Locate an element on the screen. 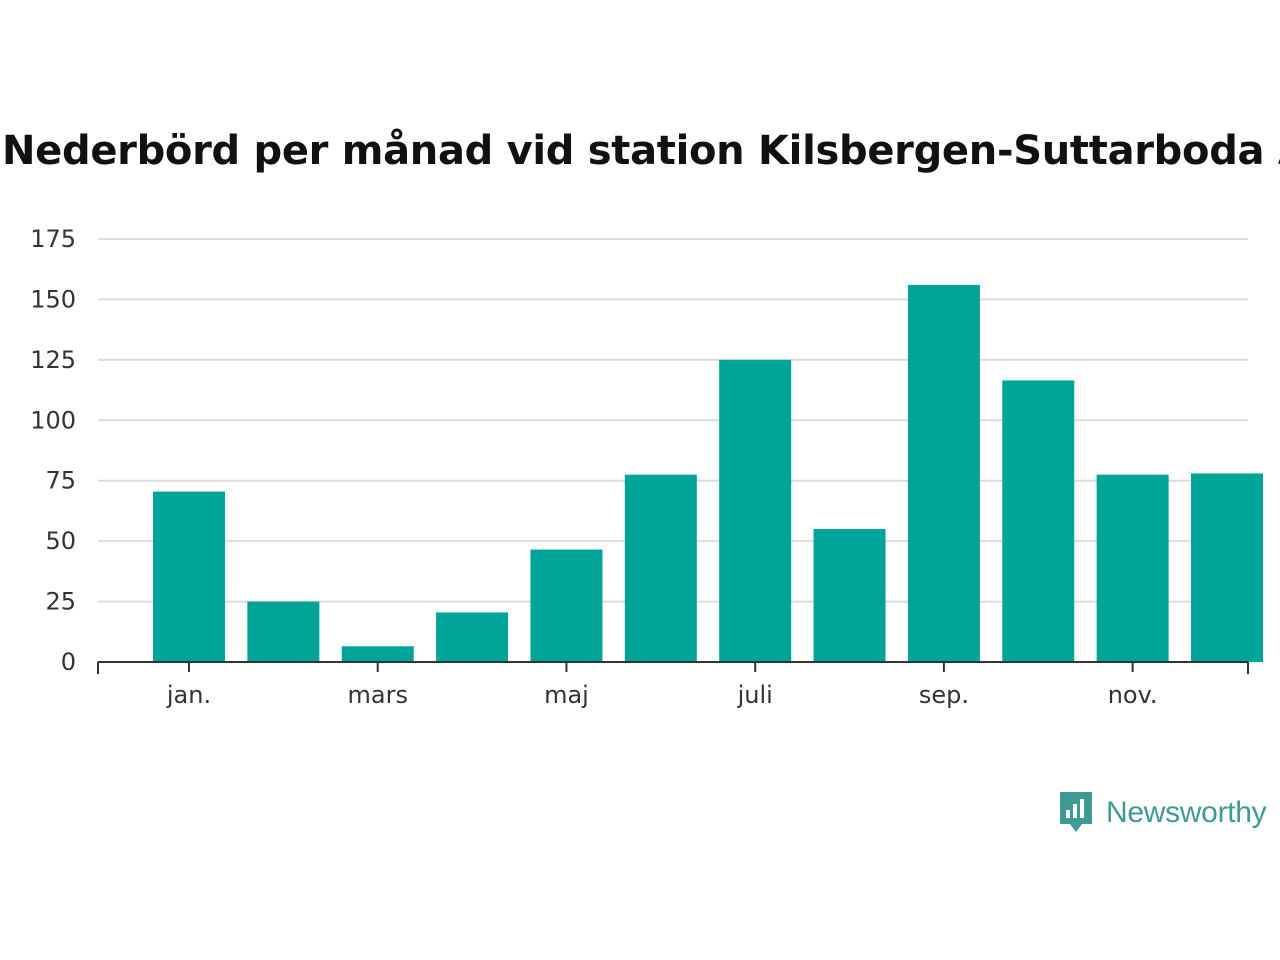  bar-aug is located at coordinates (849, 595).